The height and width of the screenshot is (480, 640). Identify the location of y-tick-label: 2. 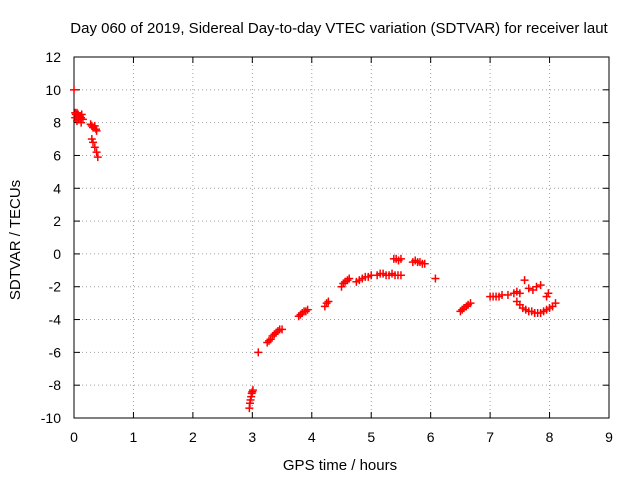
(57, 221).